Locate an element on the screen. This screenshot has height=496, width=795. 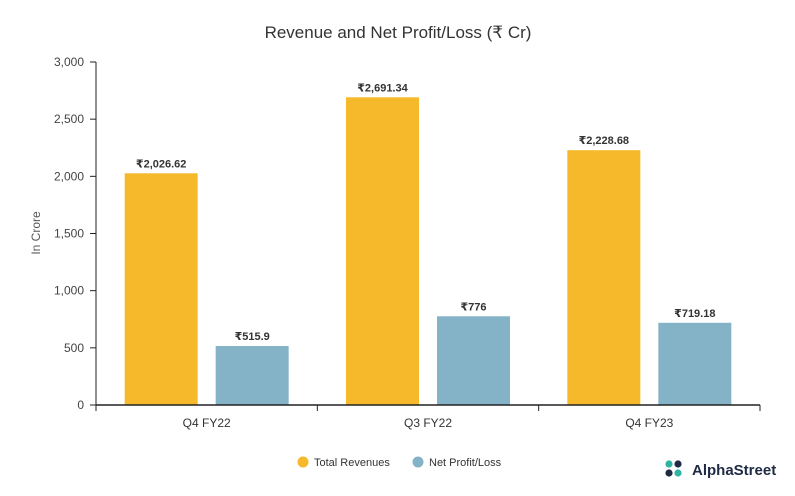
data-label: ₹719.18 is located at coordinates (694, 314).